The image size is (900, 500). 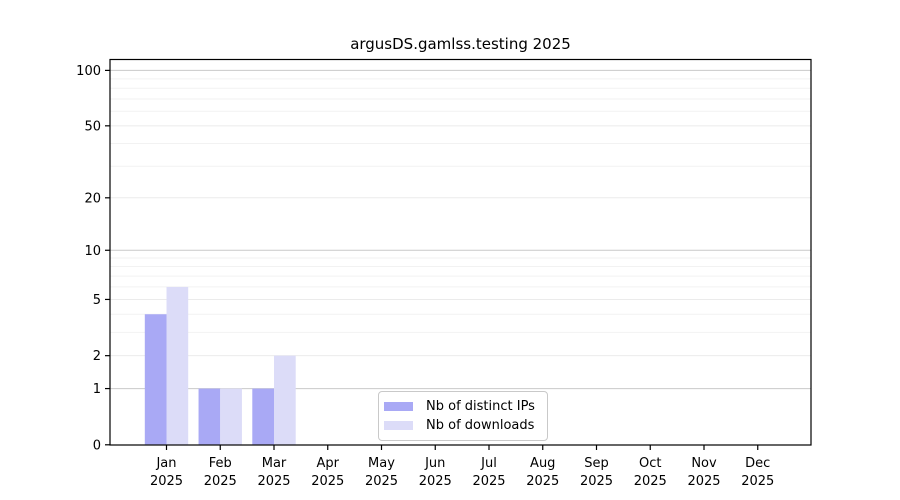 What do you see at coordinates (177, 365) in the screenshot?
I see `bar-downloads-jan` at bounding box center [177, 365].